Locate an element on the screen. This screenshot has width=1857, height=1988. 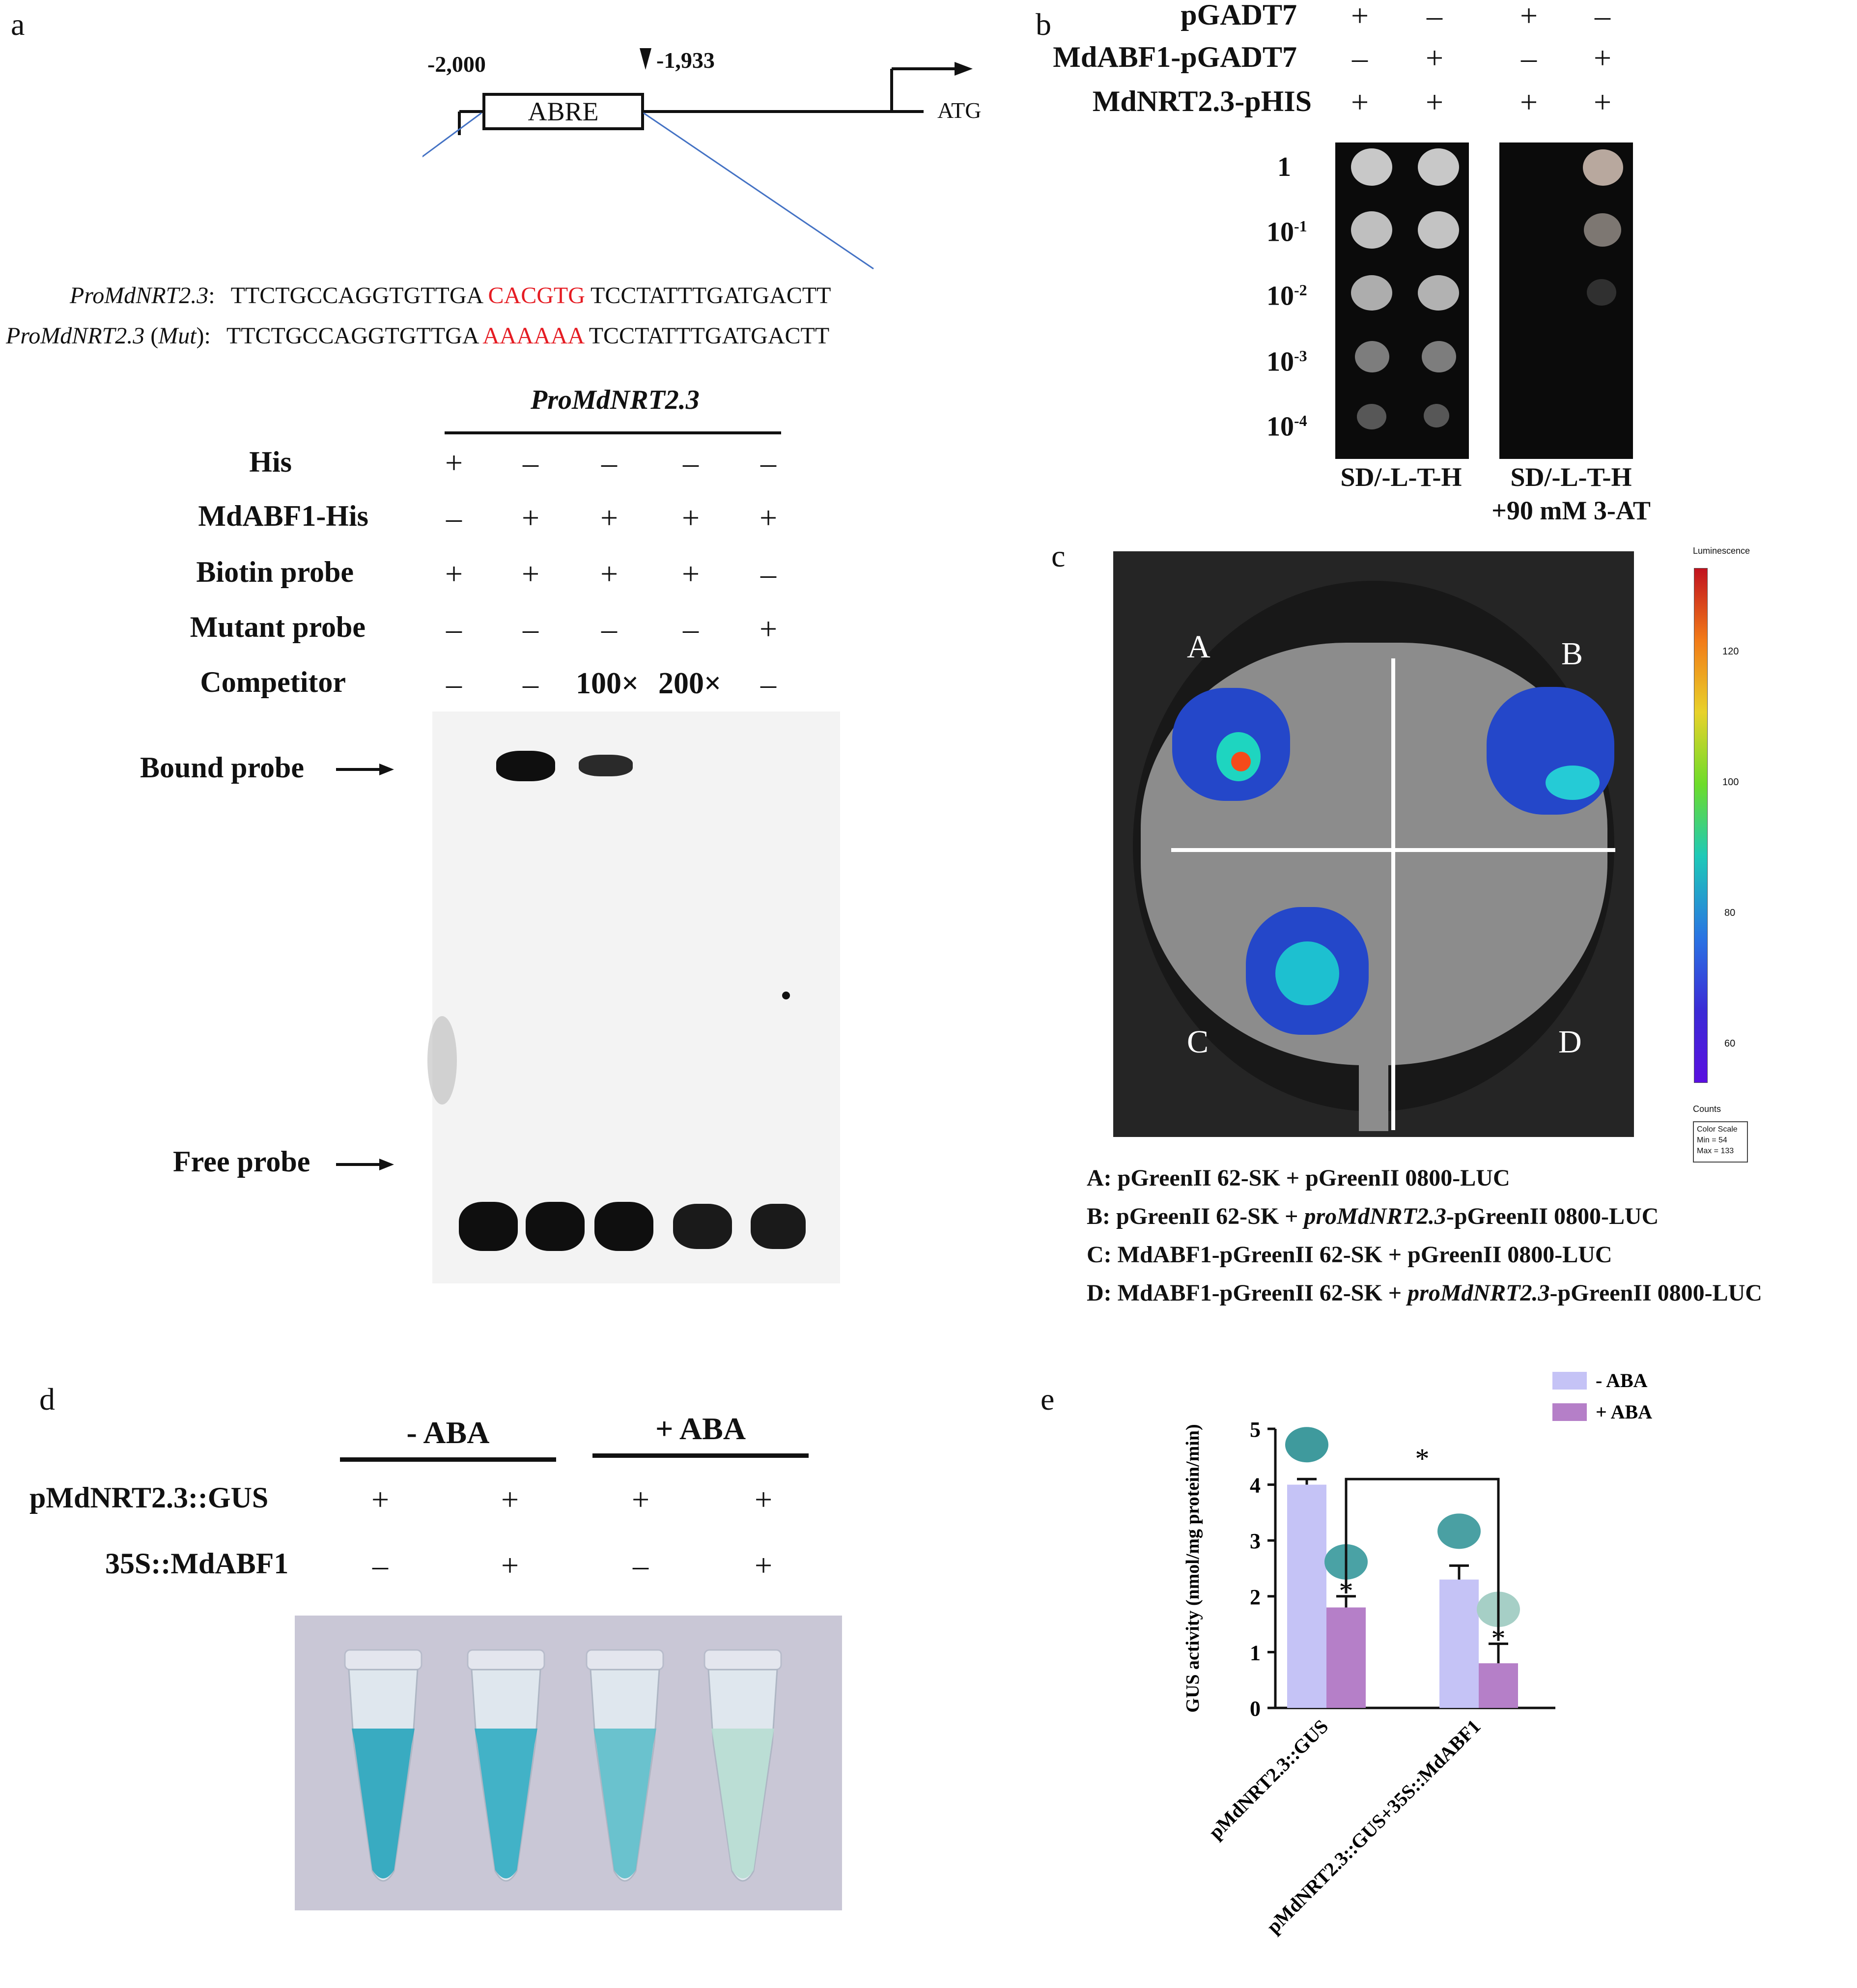
lum-spot-b is located at coordinates (1550, 751).